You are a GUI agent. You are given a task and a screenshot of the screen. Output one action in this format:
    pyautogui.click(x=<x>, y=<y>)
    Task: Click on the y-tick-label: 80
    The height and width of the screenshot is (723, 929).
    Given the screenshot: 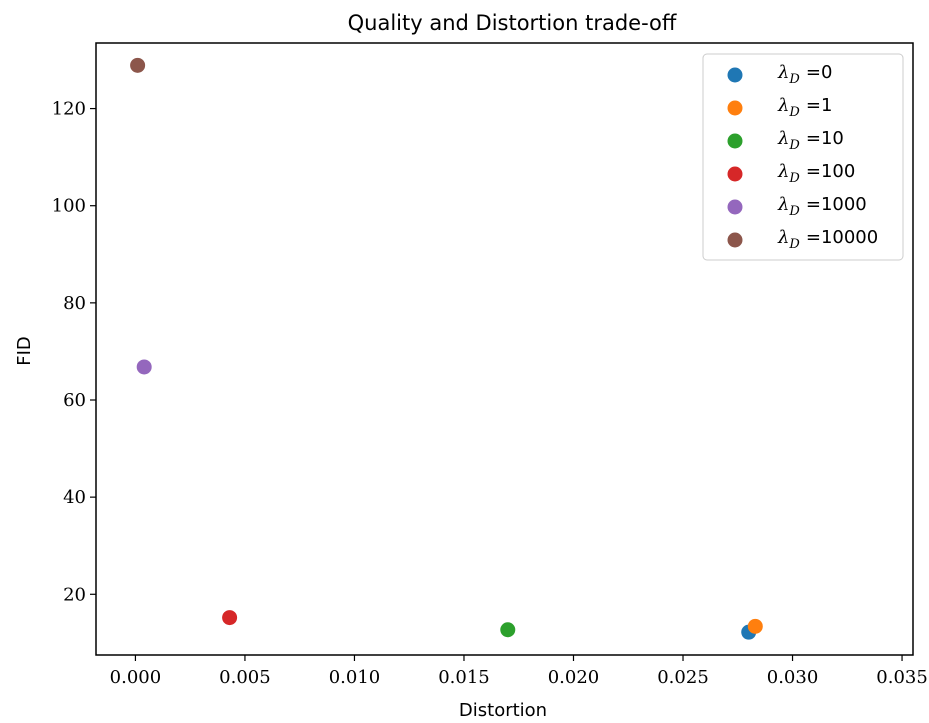 What is the action you would take?
    pyautogui.click(x=74, y=303)
    